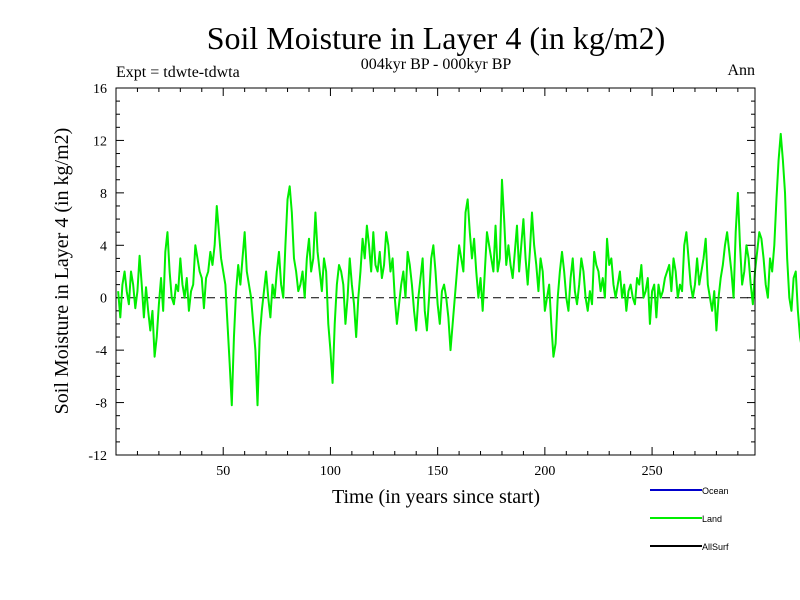 The height and width of the screenshot is (600, 800). Describe the element at coordinates (62, 271) in the screenshot. I see `y-axis-label: Soil Moisture in Layer 4 (in kg/m2)` at that location.